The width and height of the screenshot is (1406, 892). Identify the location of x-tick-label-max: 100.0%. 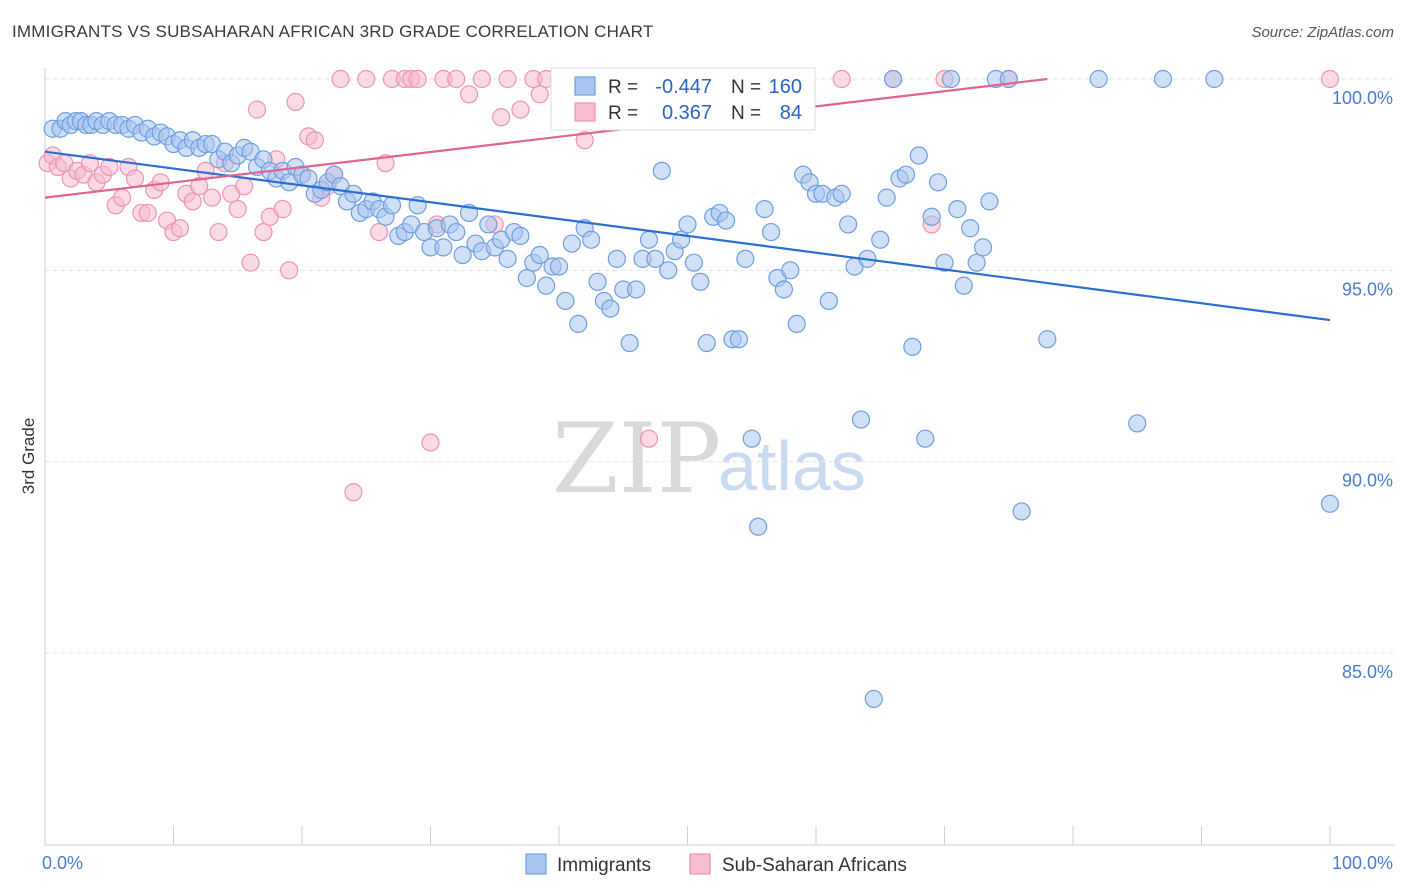
(1362, 863).